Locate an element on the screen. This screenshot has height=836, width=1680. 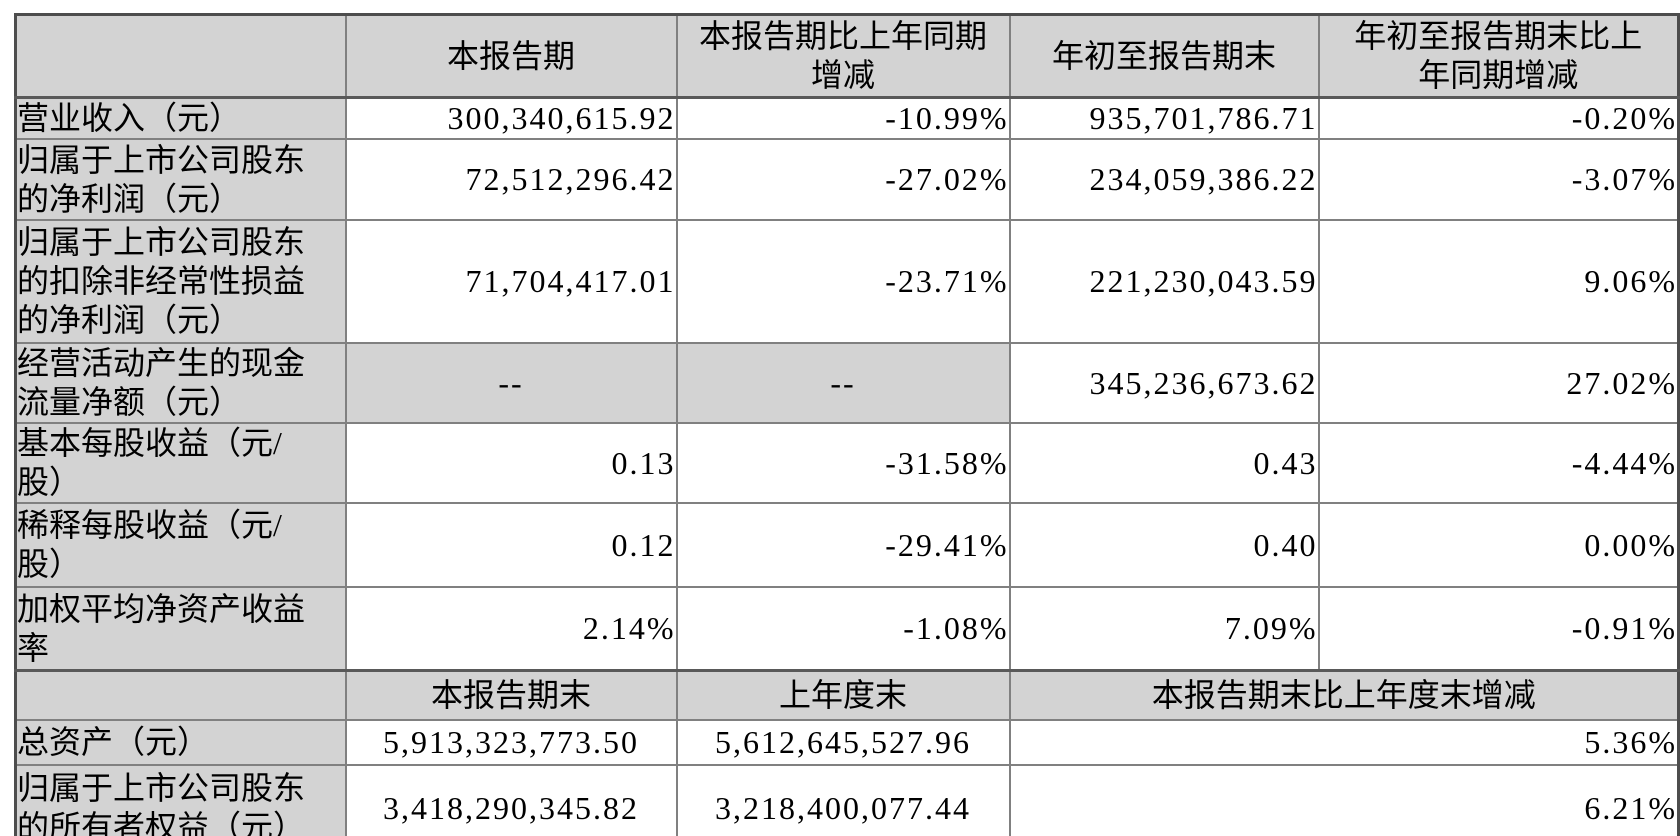
metric-value-ytd-yoy: 0.00% is located at coordinates (1498, 545).